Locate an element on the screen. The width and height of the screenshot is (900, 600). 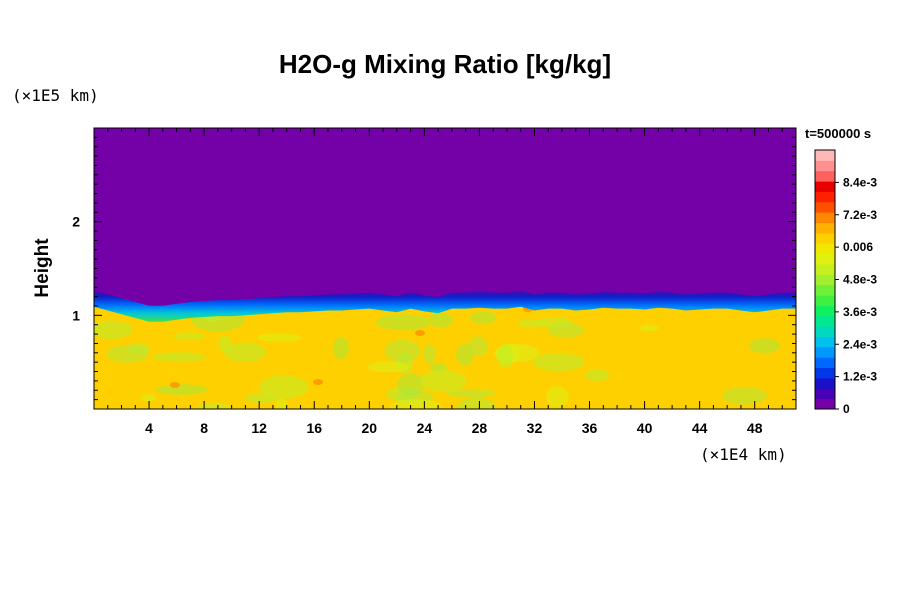
colorbar-tick-label: 3.6e-3 is located at coordinates (860, 312).